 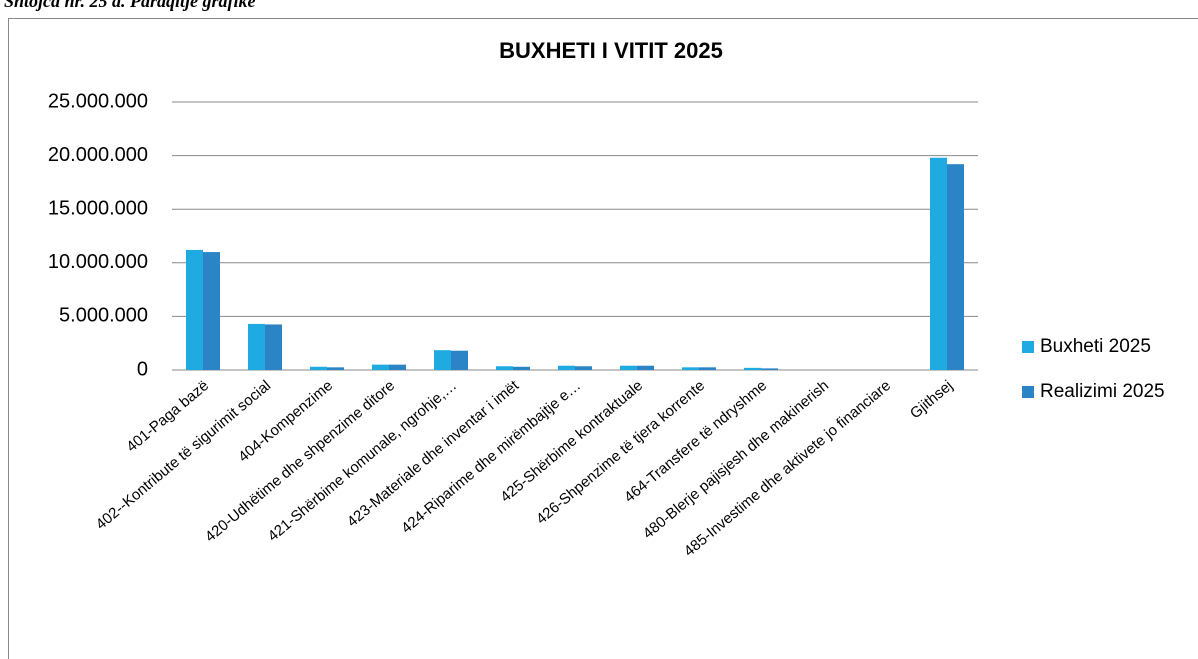 What do you see at coordinates (130, 5) in the screenshot?
I see `caption: Shtojca nr. 25 a. Paraqitje grafike` at bounding box center [130, 5].